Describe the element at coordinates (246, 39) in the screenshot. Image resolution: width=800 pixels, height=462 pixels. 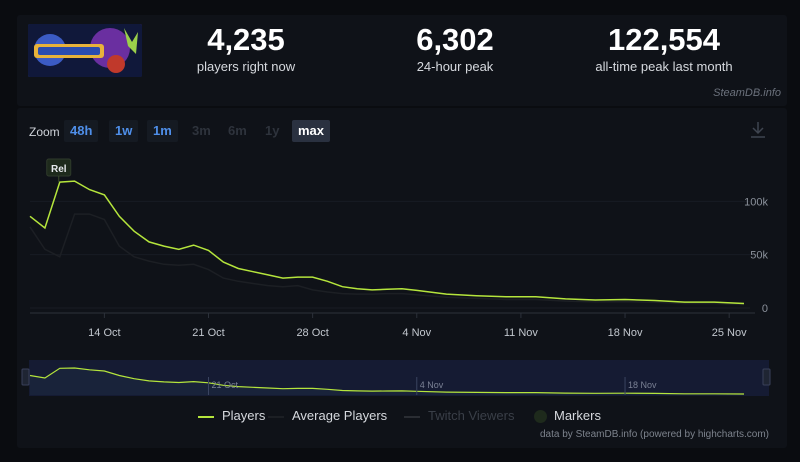
I see `current-players-value: 4,235` at that location.